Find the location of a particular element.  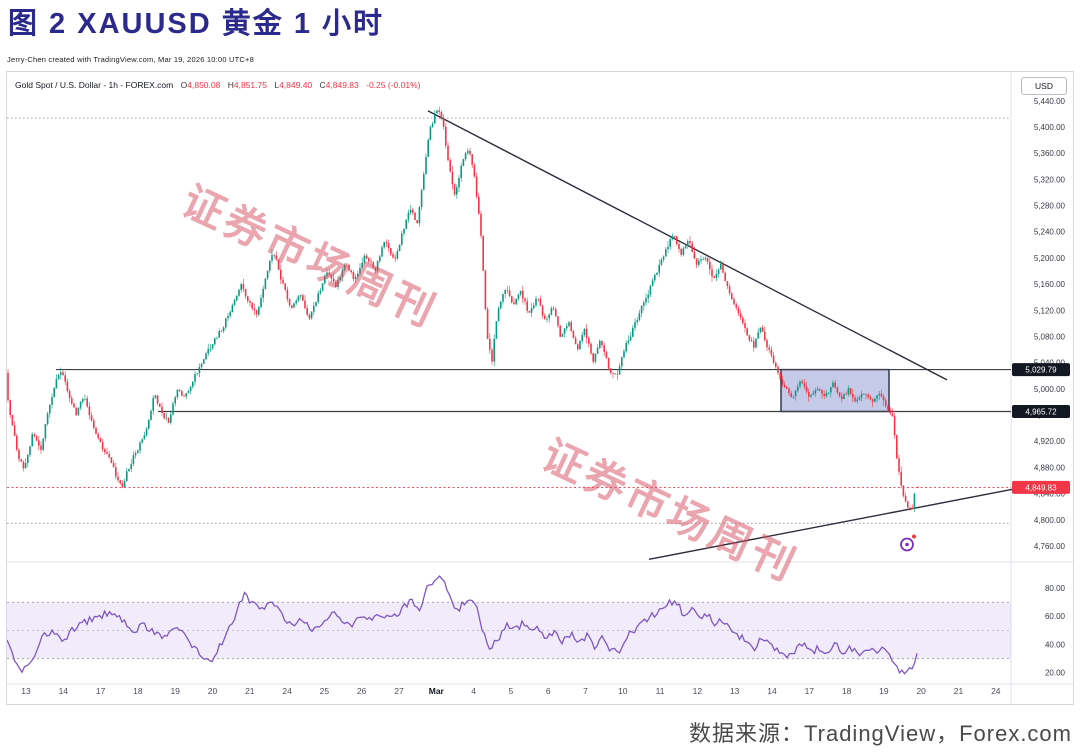

time-tick-label: 5 is located at coordinates (511, 691).